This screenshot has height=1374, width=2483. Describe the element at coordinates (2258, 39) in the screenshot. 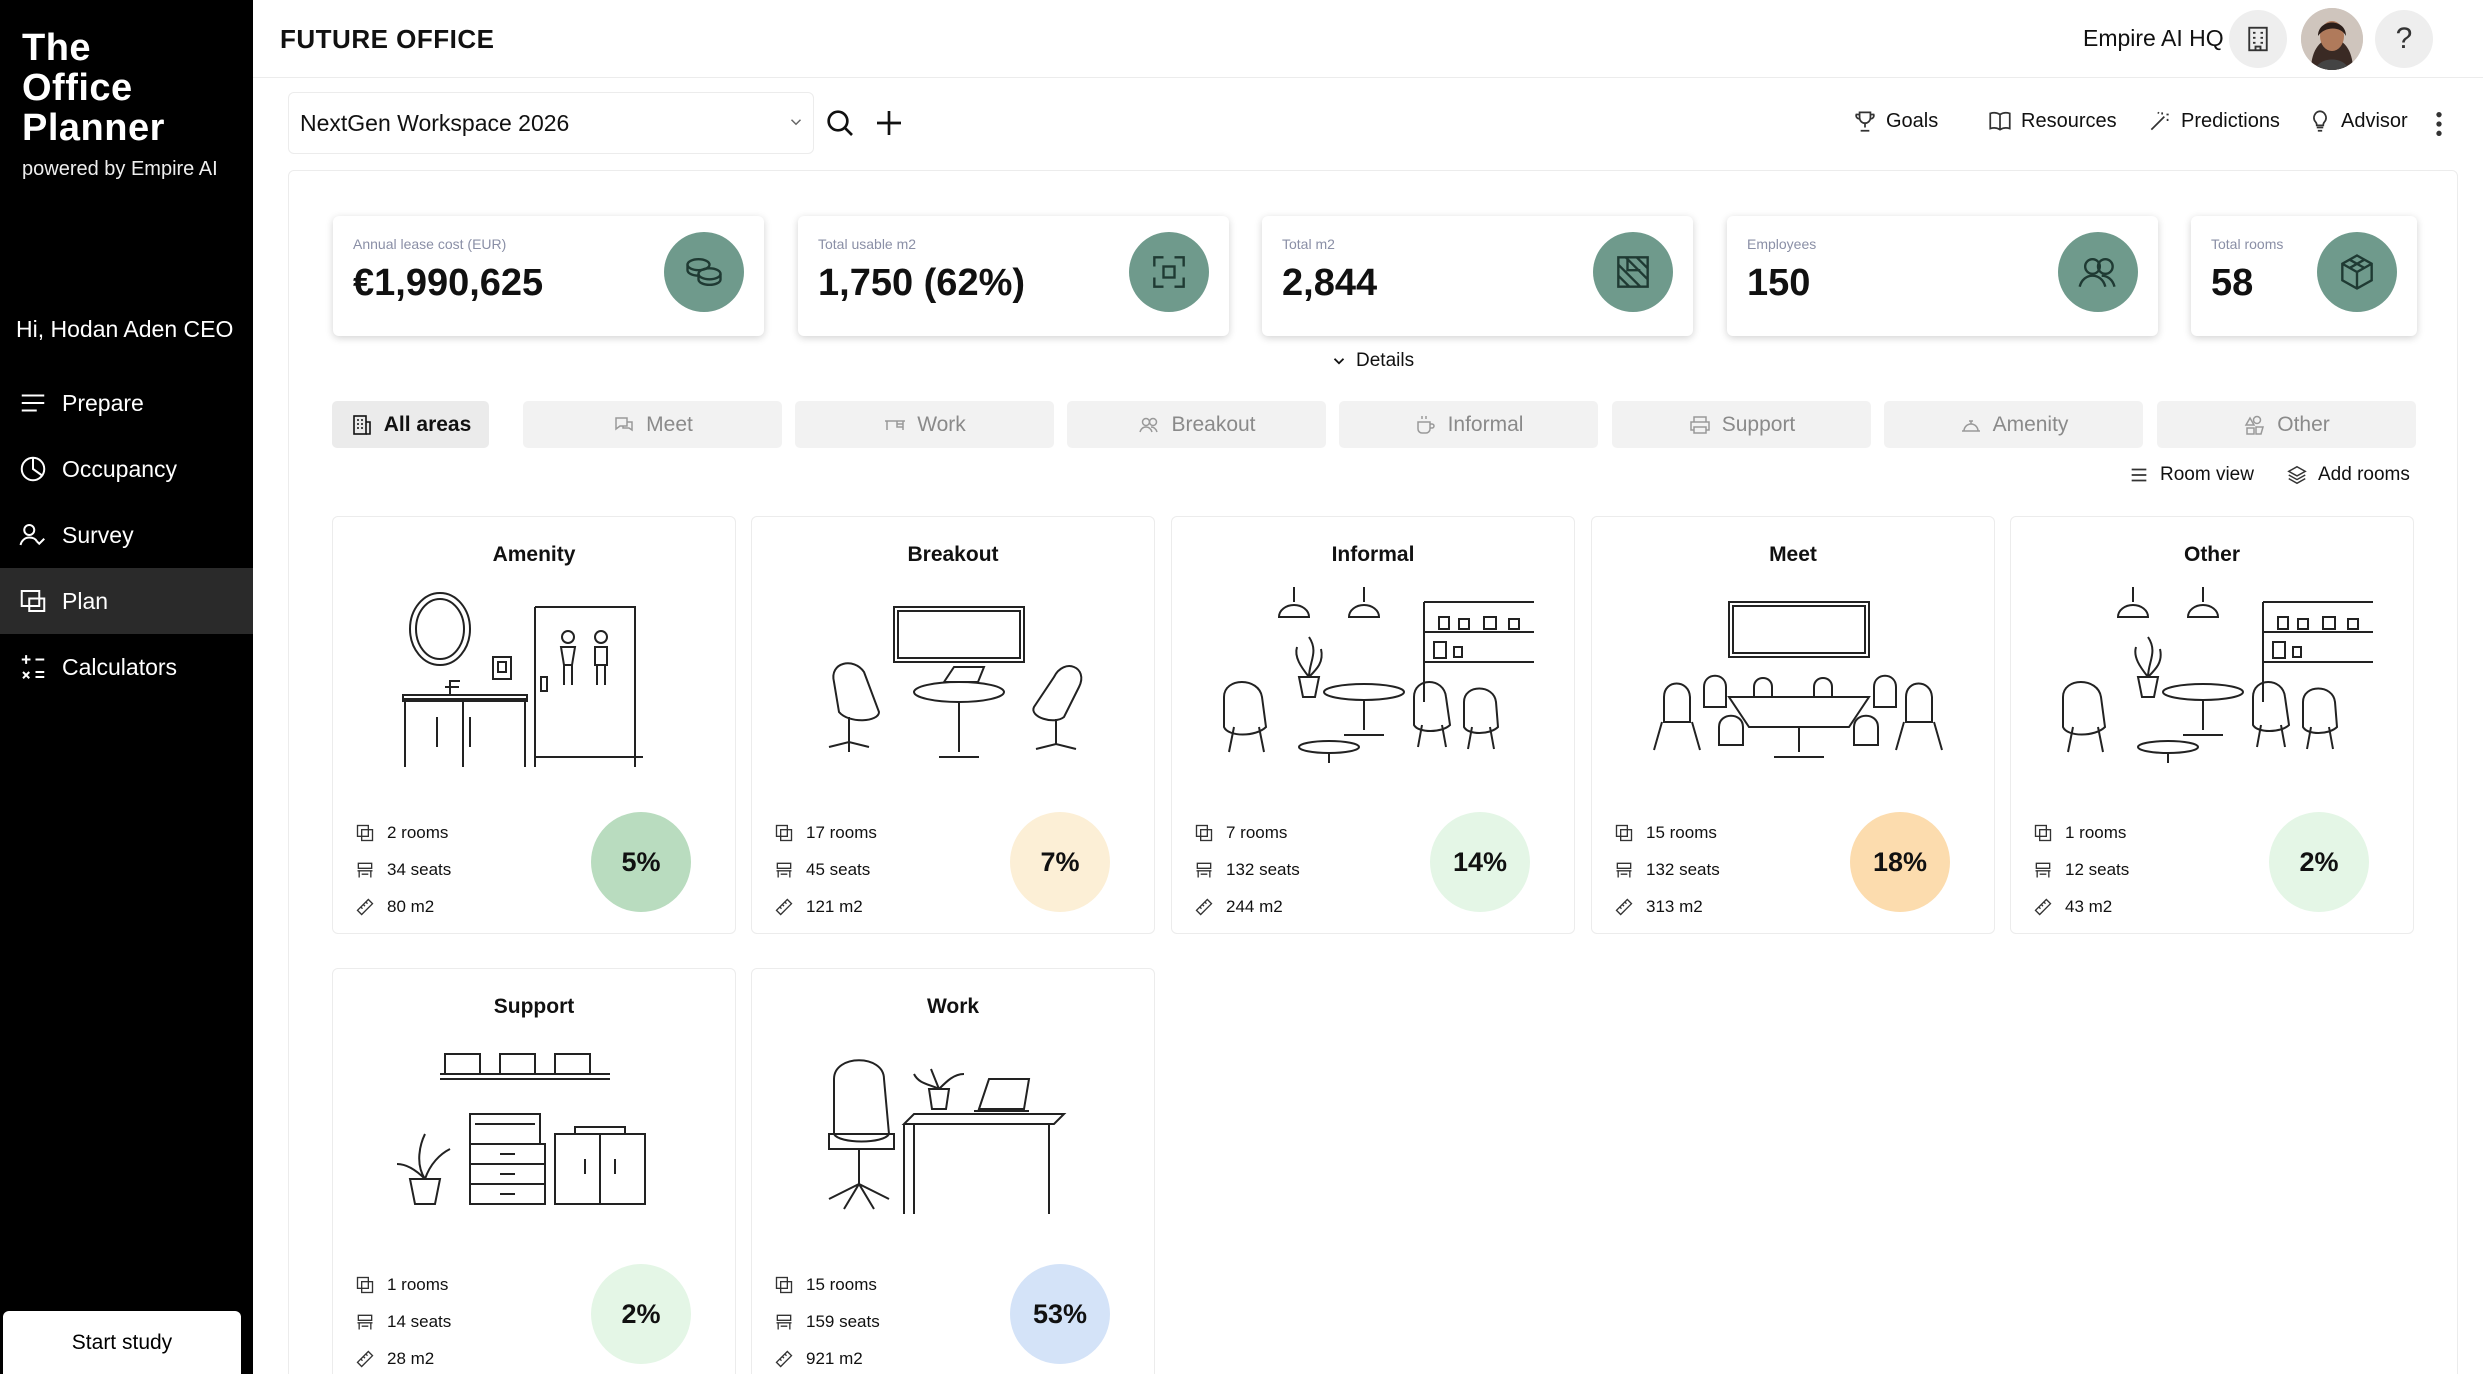

I see `building-button` at that location.